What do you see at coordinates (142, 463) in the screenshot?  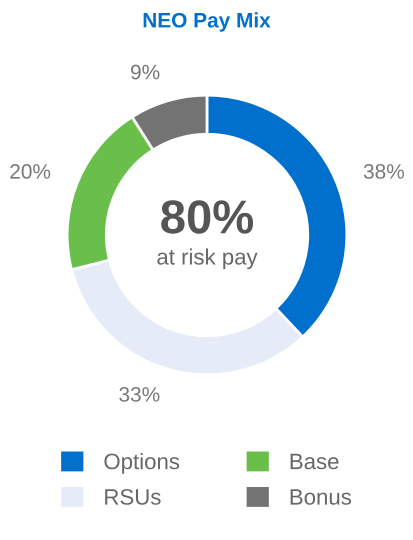 I see `legend-label: Options` at bounding box center [142, 463].